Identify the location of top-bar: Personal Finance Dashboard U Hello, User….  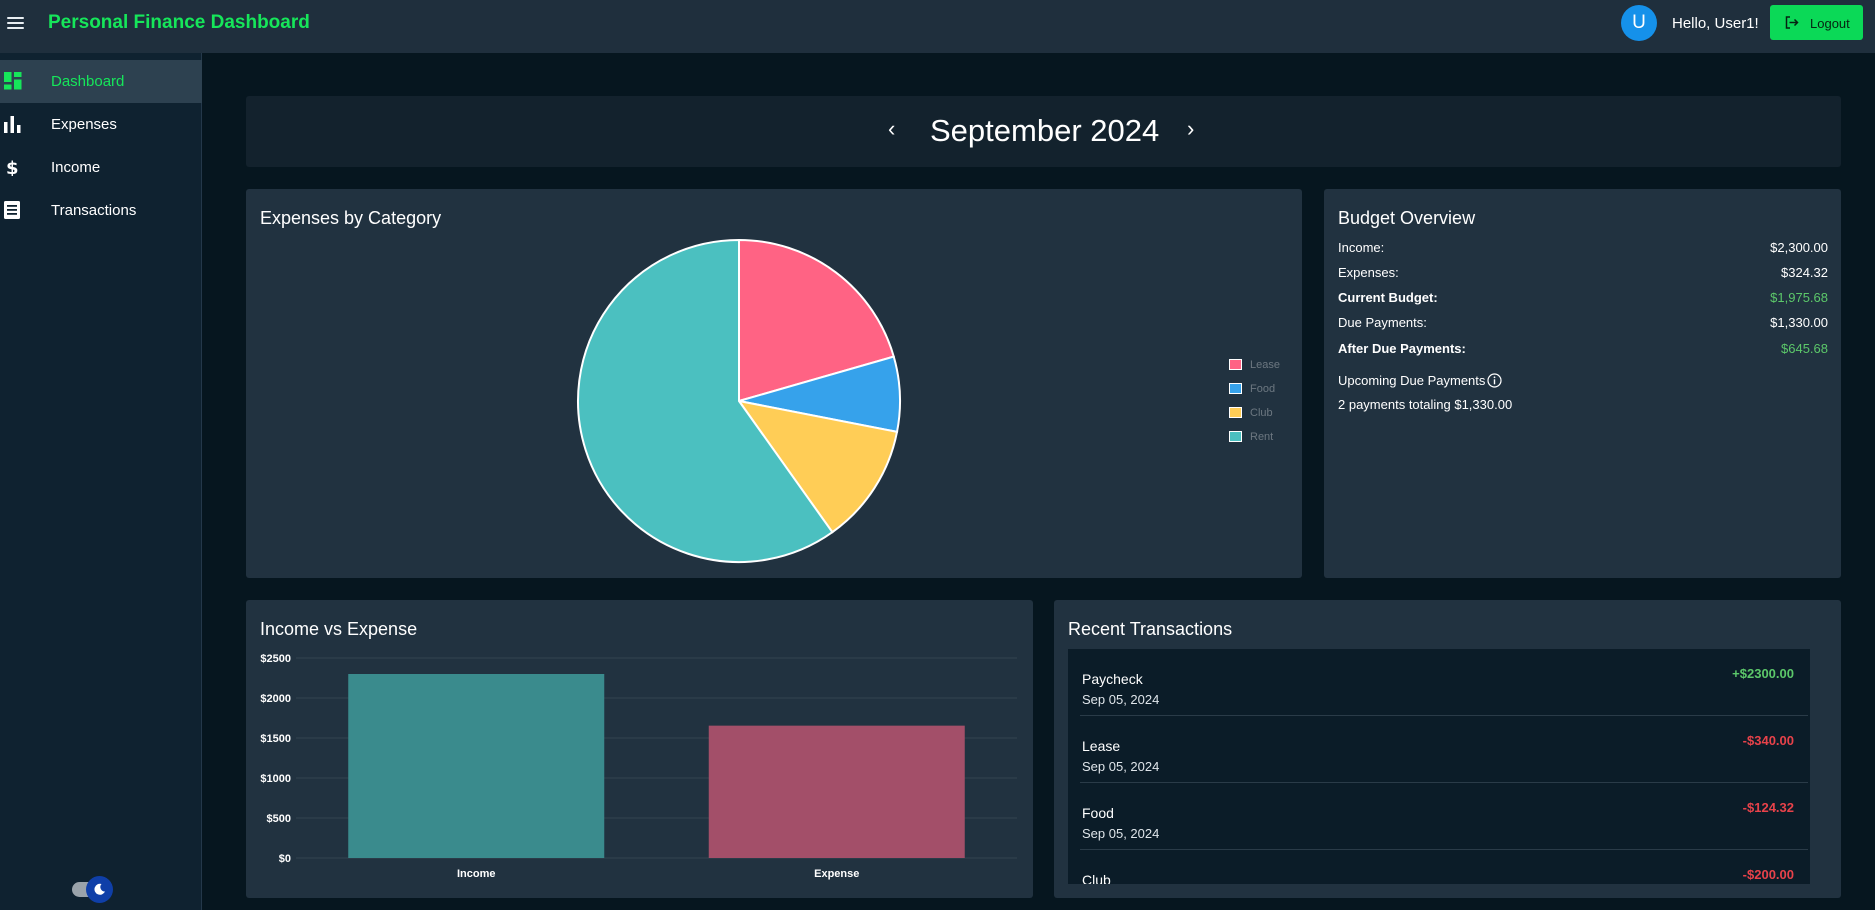
(937, 26).